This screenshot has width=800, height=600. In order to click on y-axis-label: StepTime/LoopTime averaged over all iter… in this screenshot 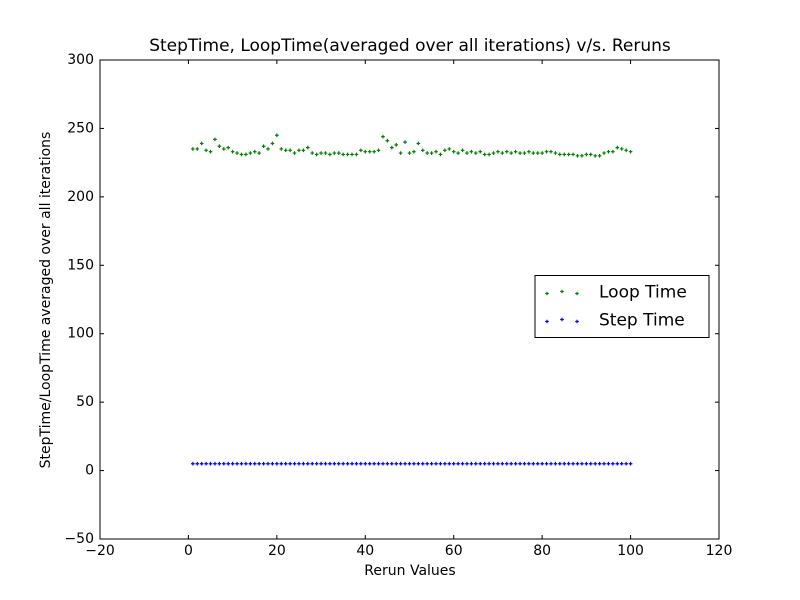, I will do `click(46, 300)`.